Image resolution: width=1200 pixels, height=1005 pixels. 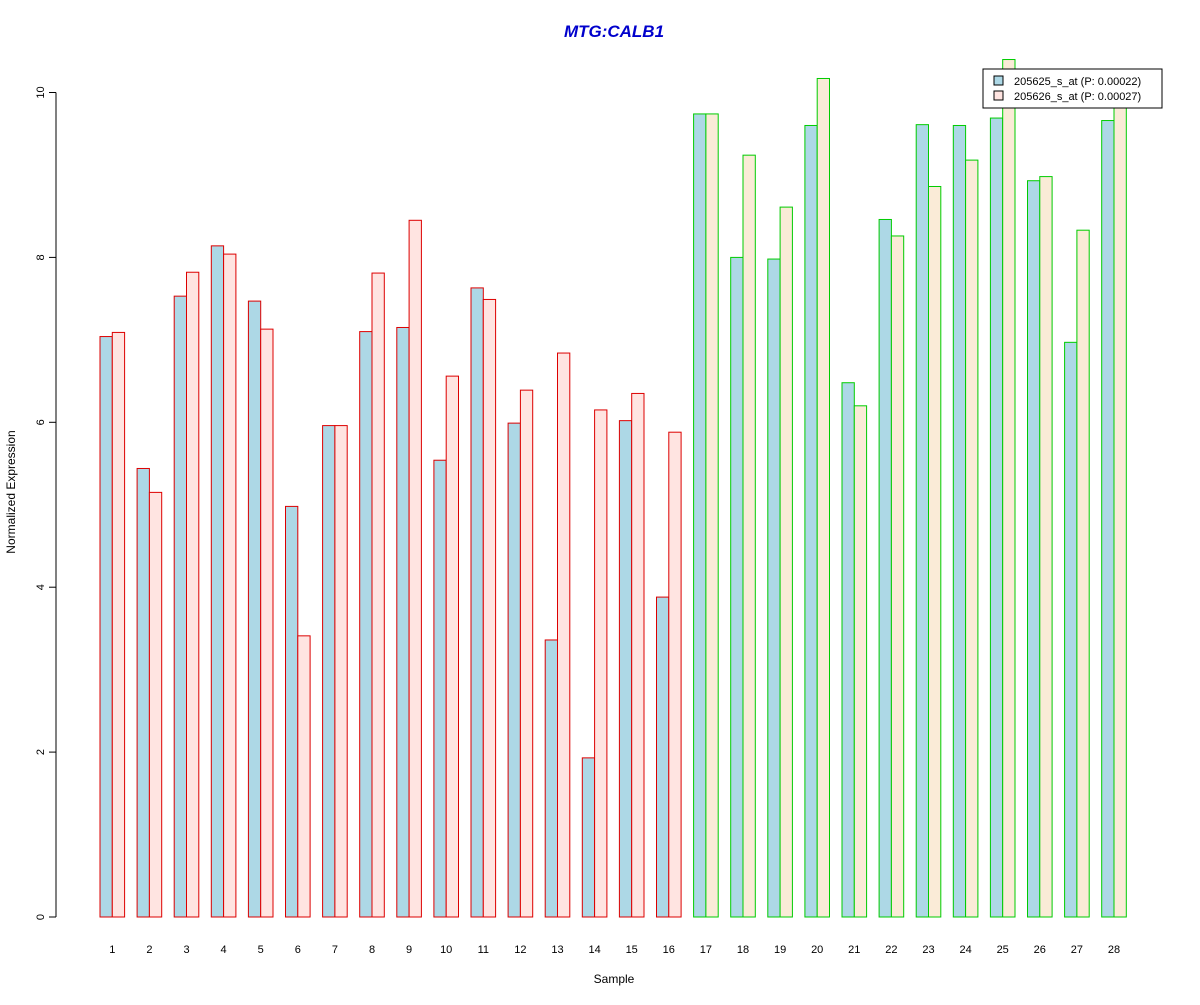 What do you see at coordinates (817, 950) in the screenshot?
I see `x-tick-label: 20` at bounding box center [817, 950].